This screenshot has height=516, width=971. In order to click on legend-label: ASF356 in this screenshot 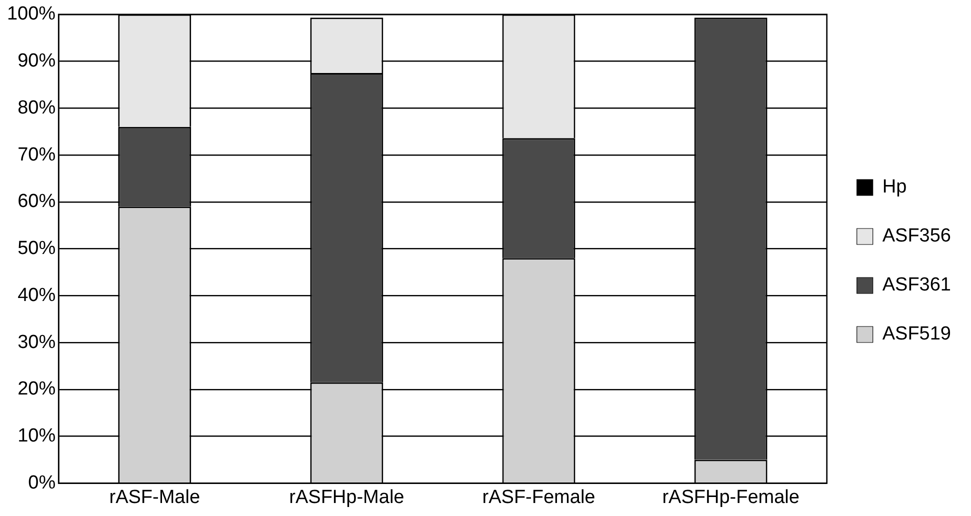, I will do `click(917, 236)`.